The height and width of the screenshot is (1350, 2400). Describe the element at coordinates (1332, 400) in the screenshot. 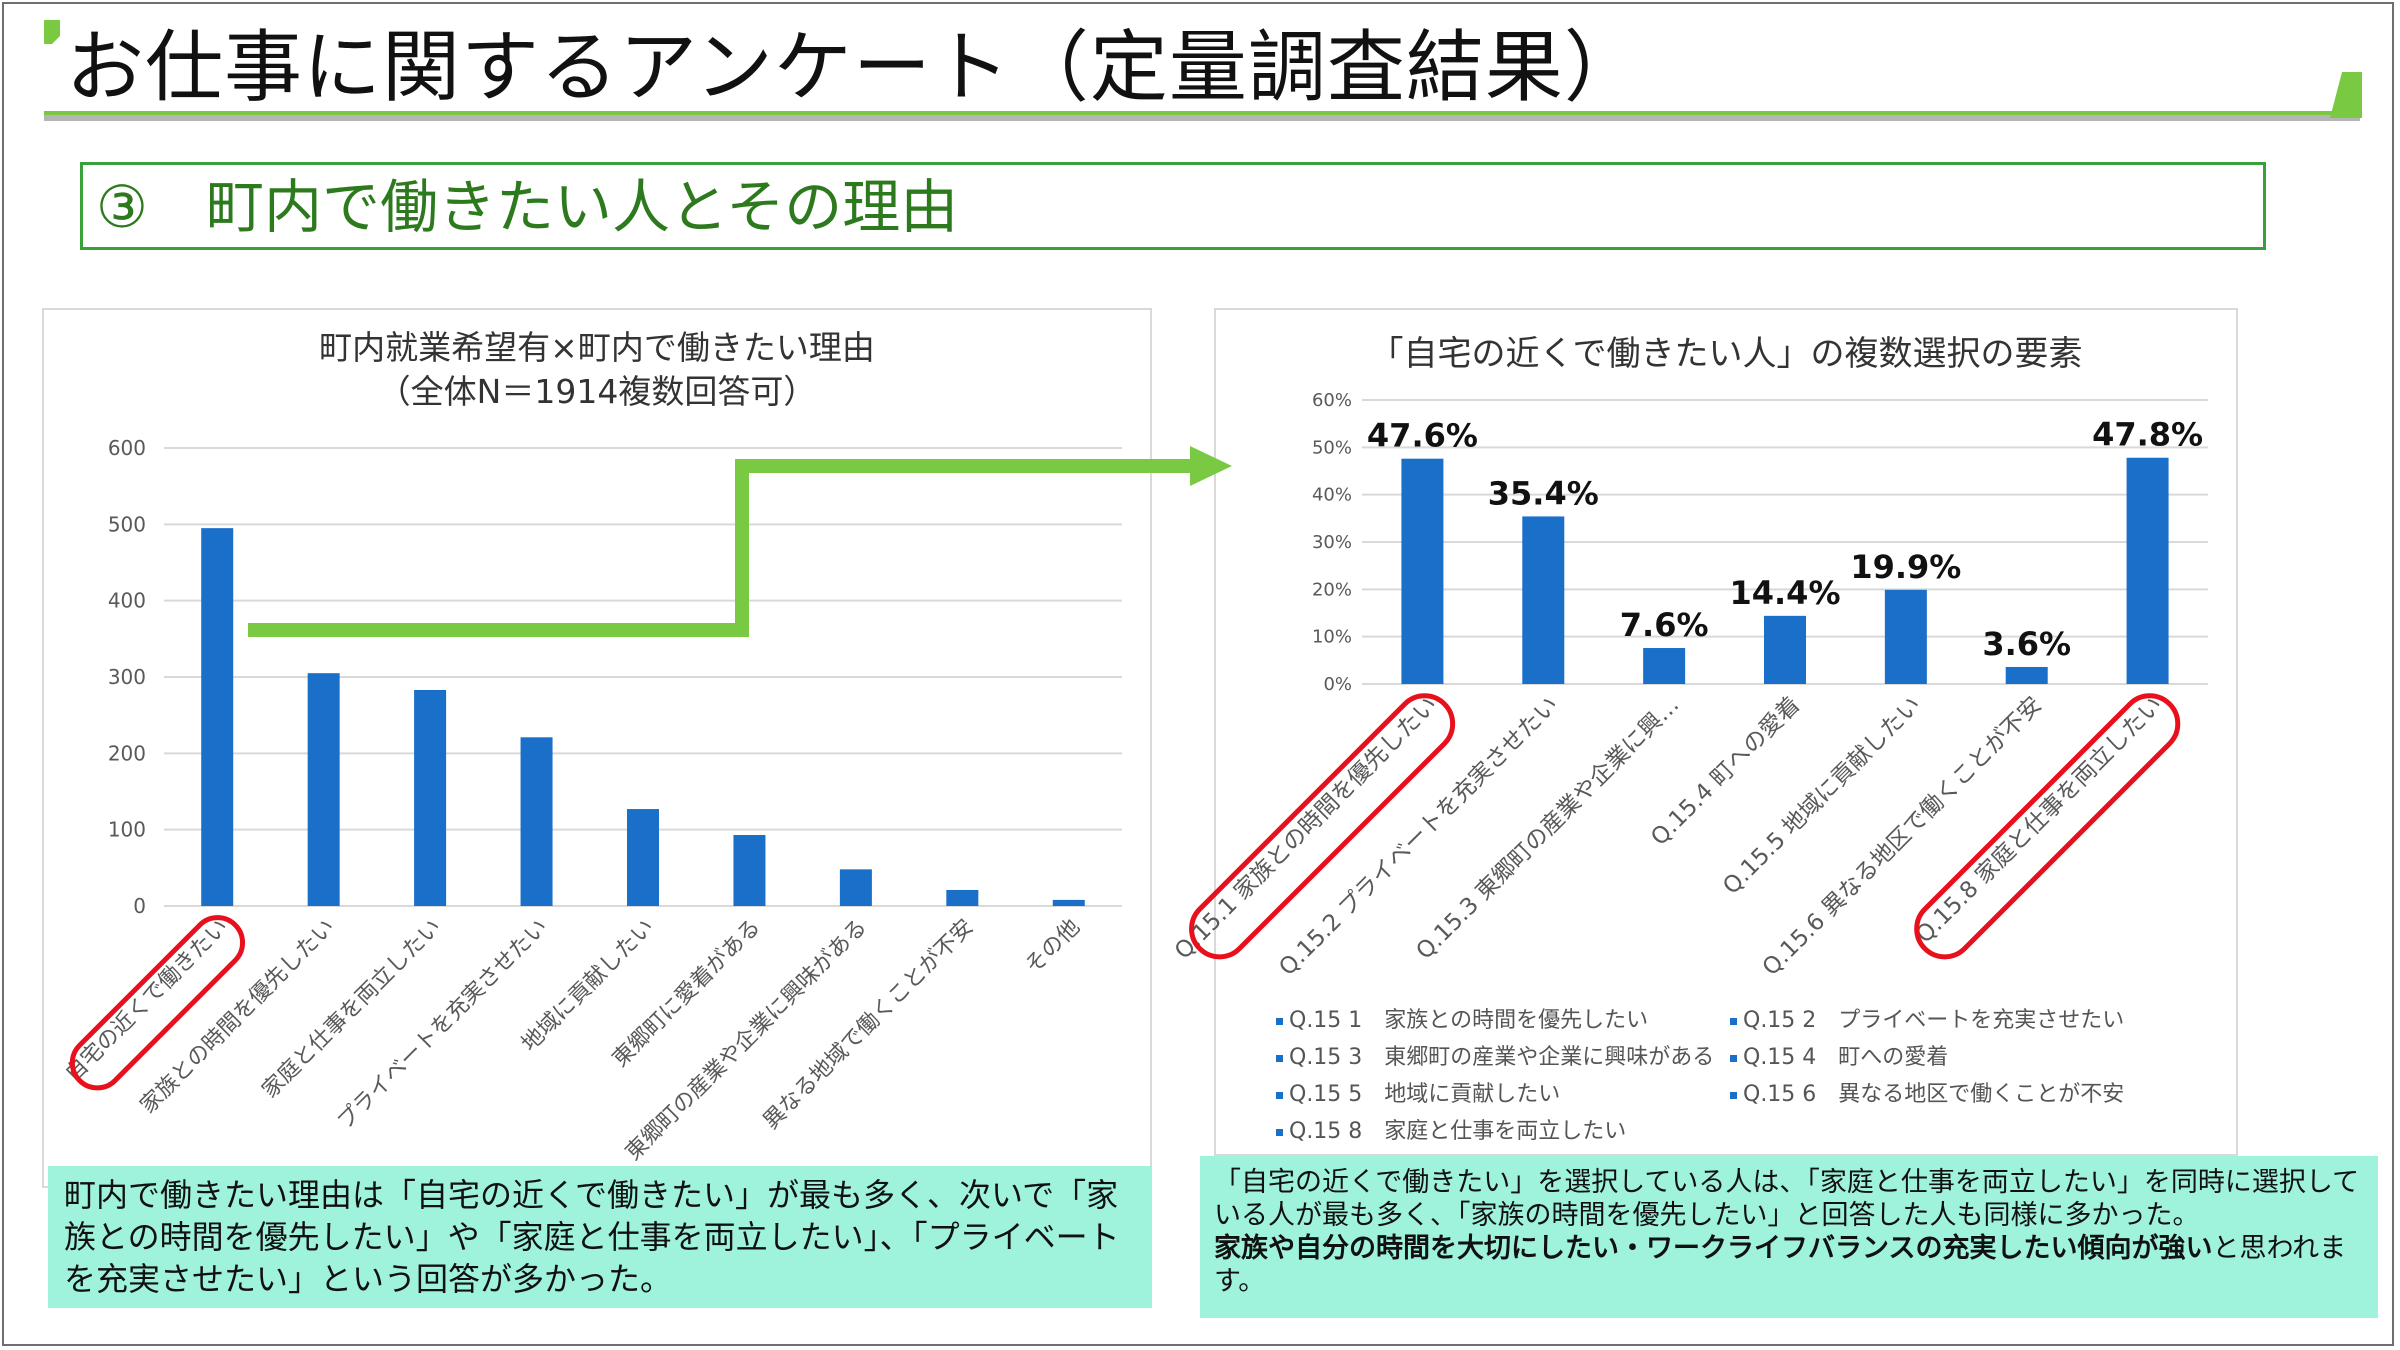

I see `y-tick-label: 60%` at that location.